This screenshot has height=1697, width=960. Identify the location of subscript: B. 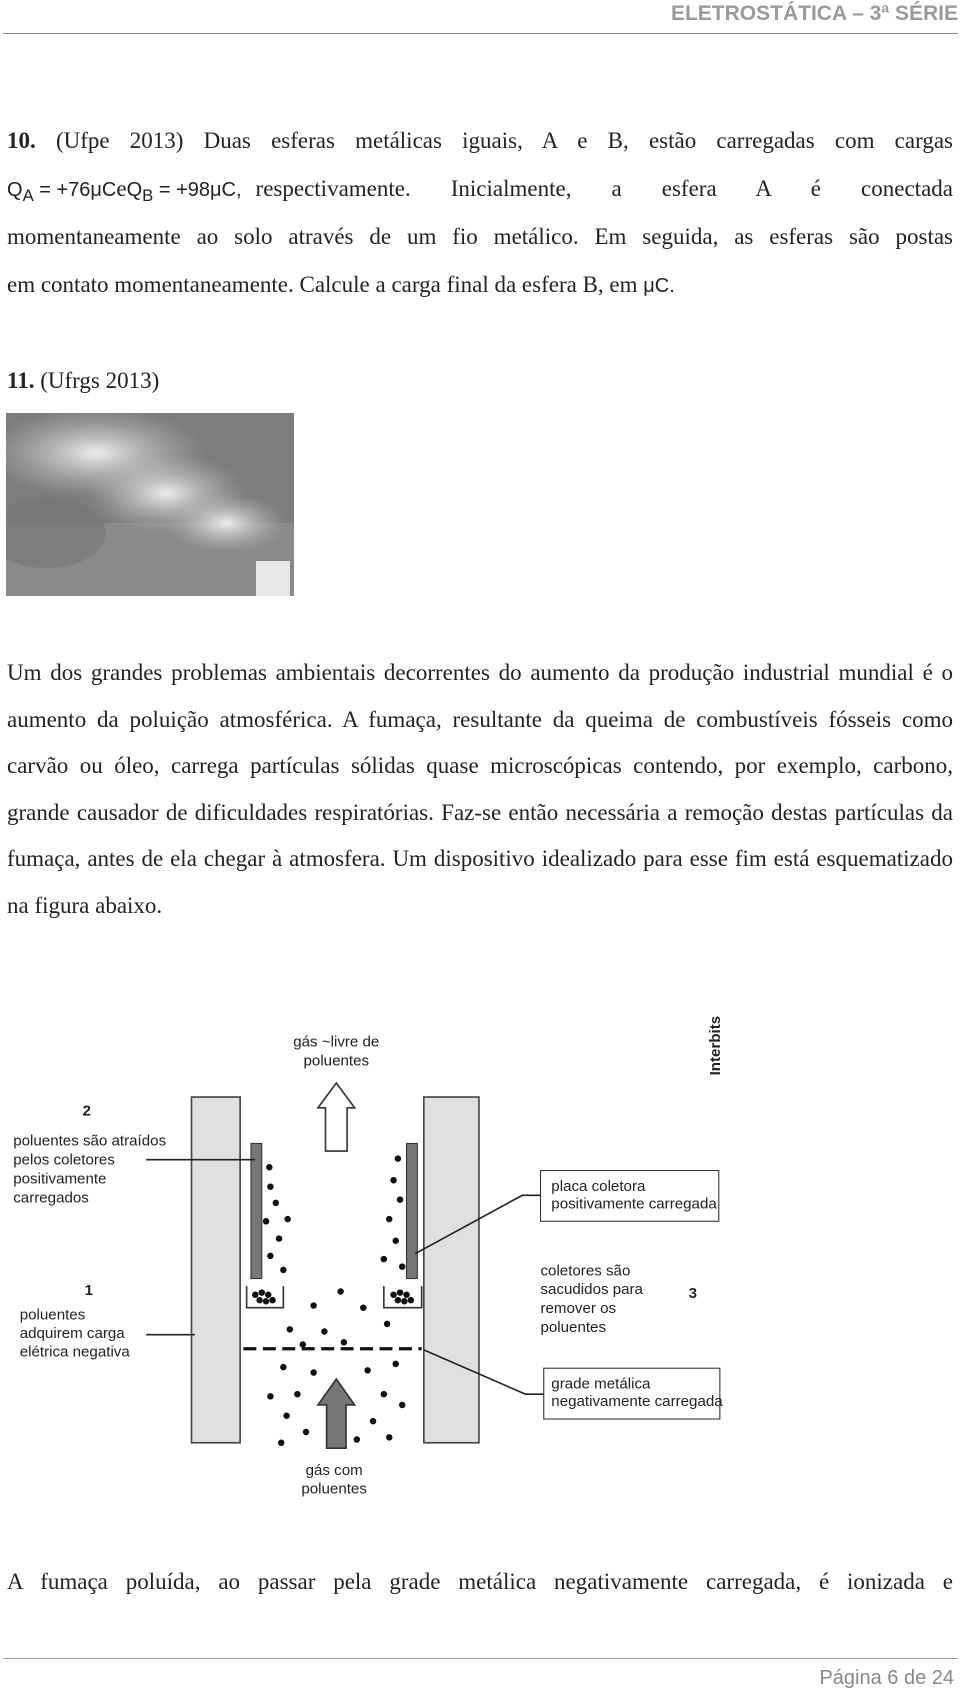
(148, 195).